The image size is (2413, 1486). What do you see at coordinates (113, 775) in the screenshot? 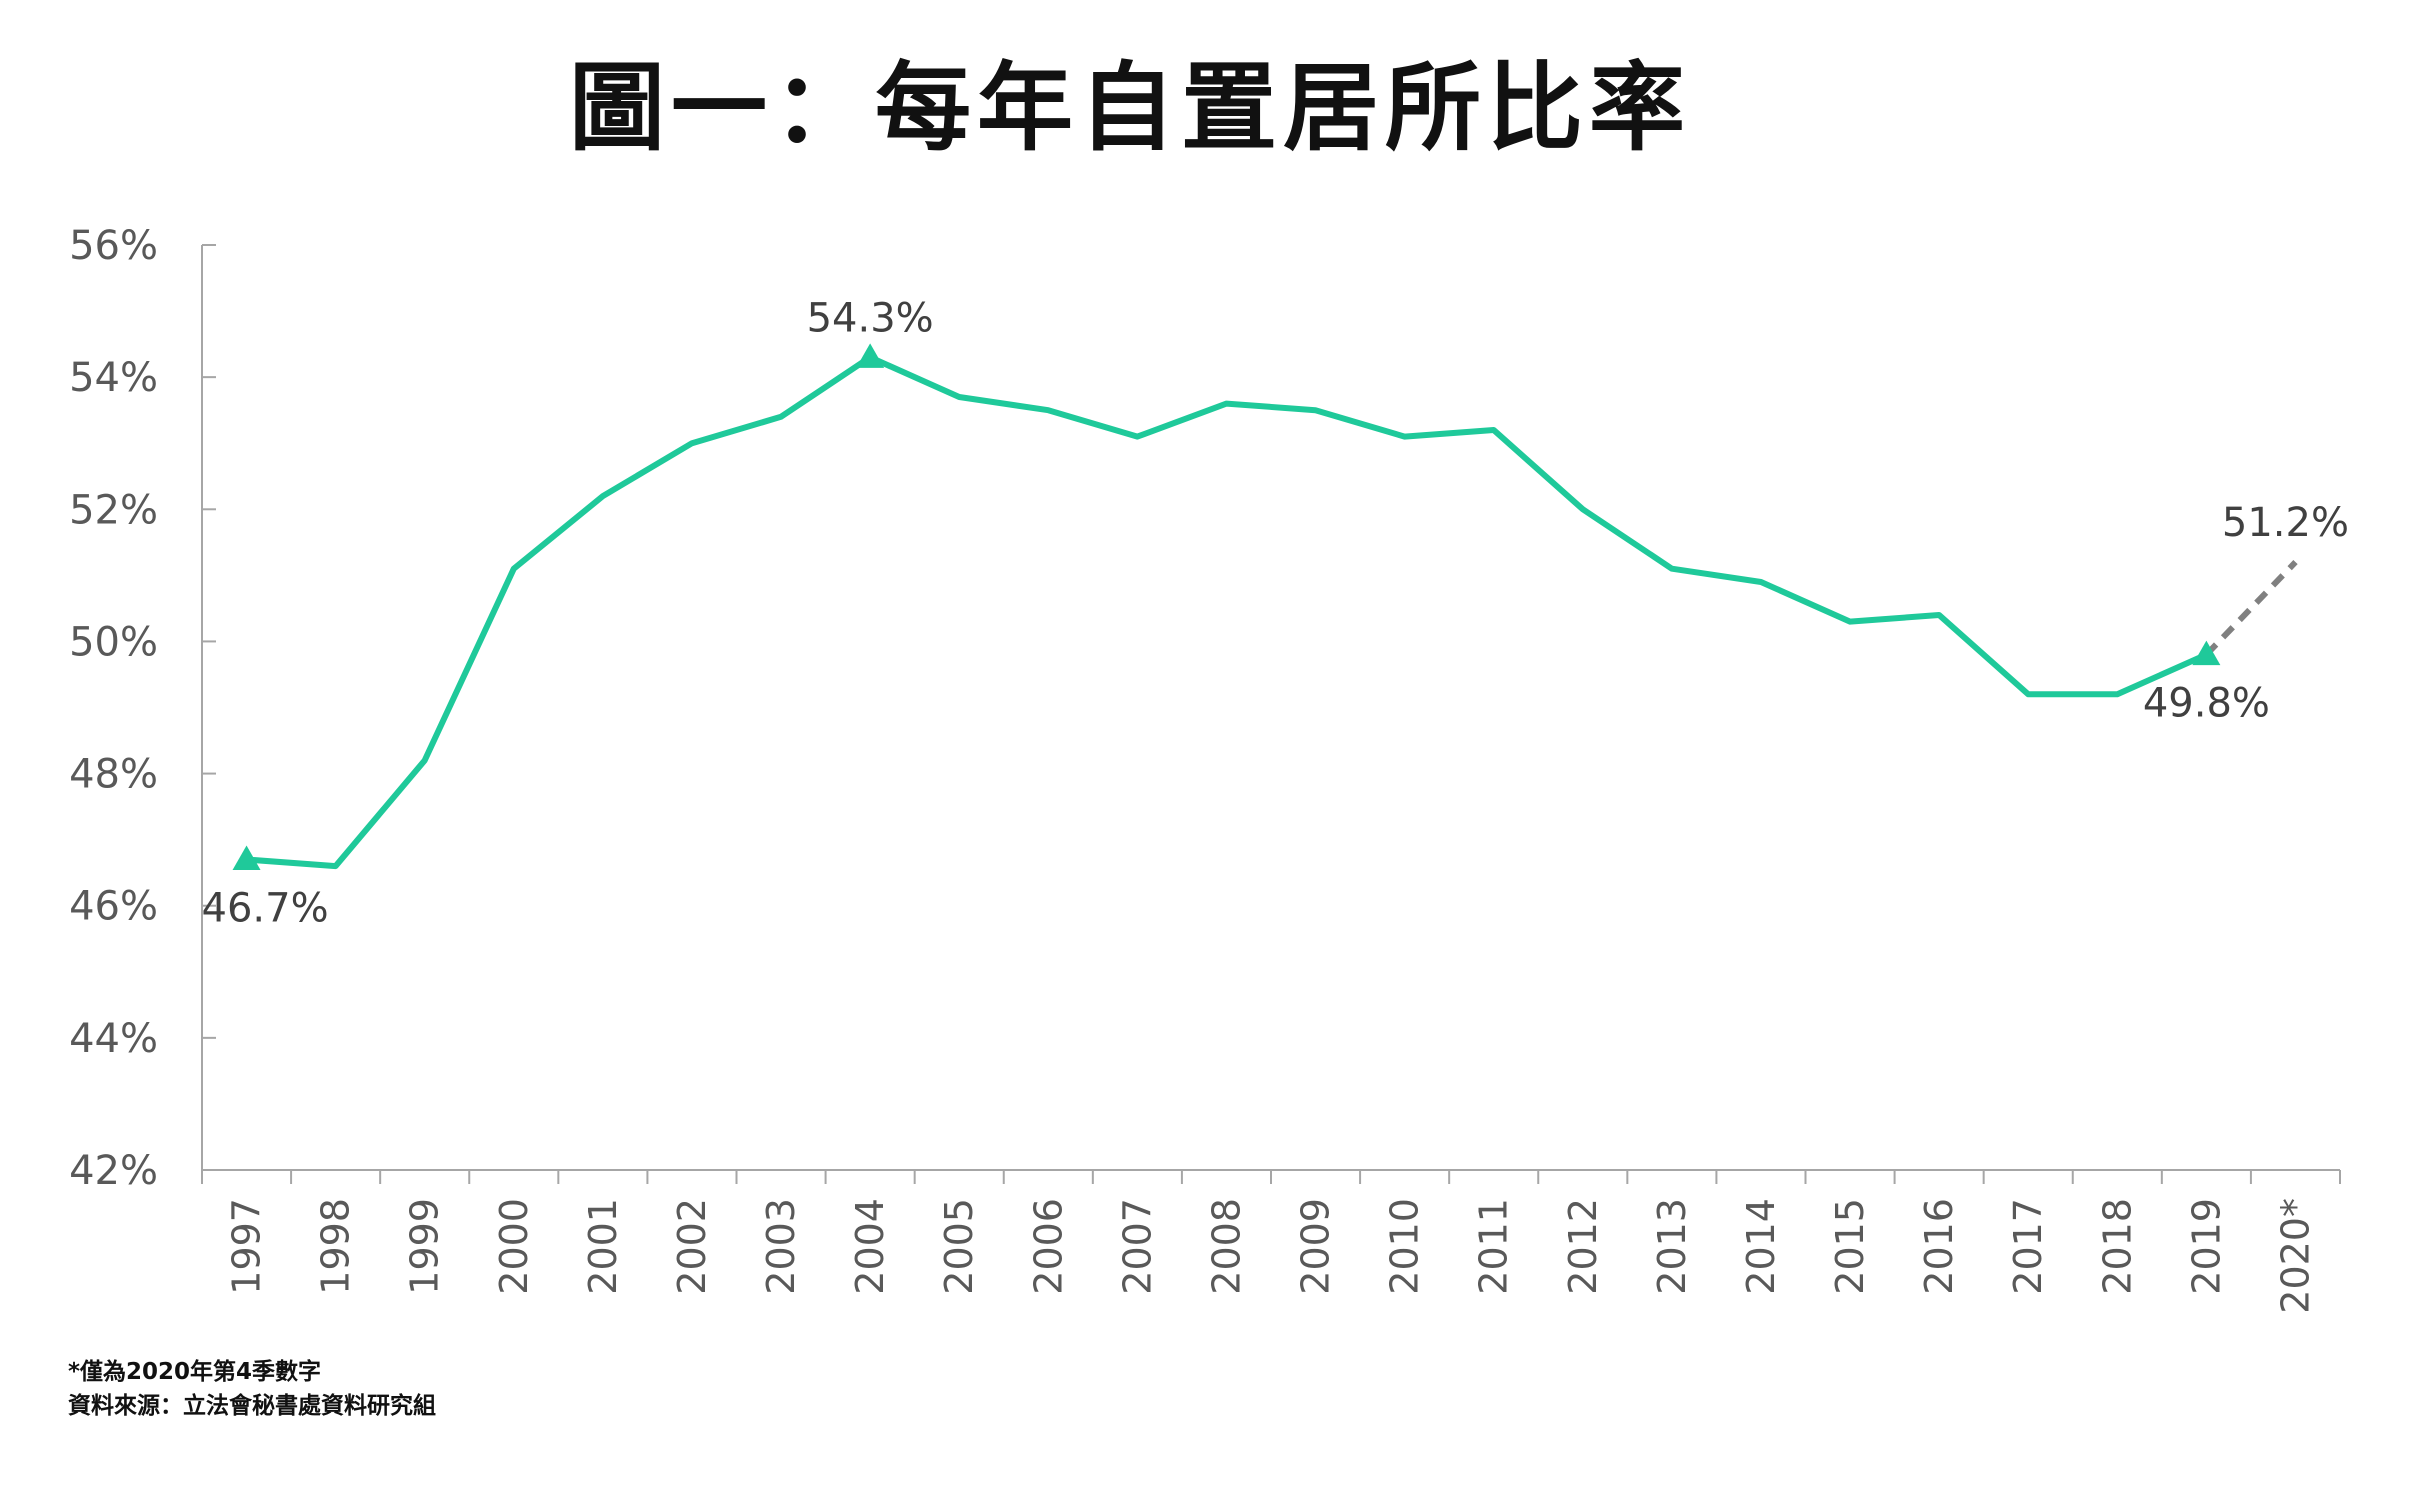
I see `y-tick-label: 48%` at bounding box center [113, 775].